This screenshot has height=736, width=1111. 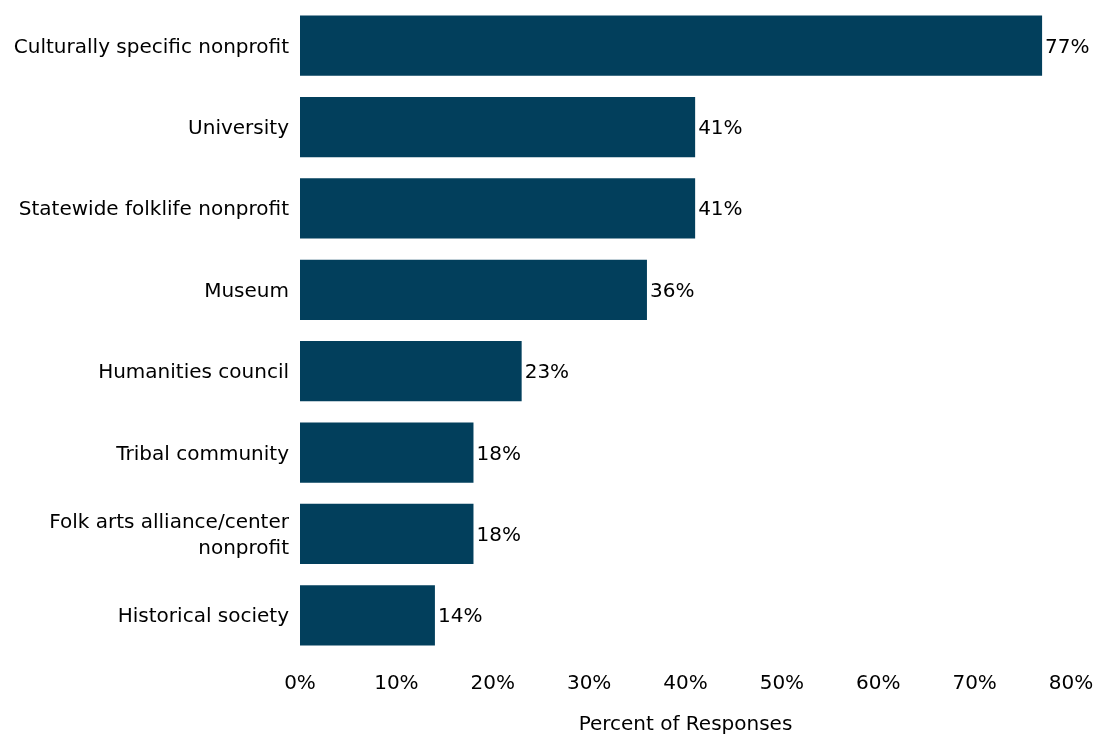 What do you see at coordinates (547, 371) in the screenshot?
I see `data-label: 23%` at bounding box center [547, 371].